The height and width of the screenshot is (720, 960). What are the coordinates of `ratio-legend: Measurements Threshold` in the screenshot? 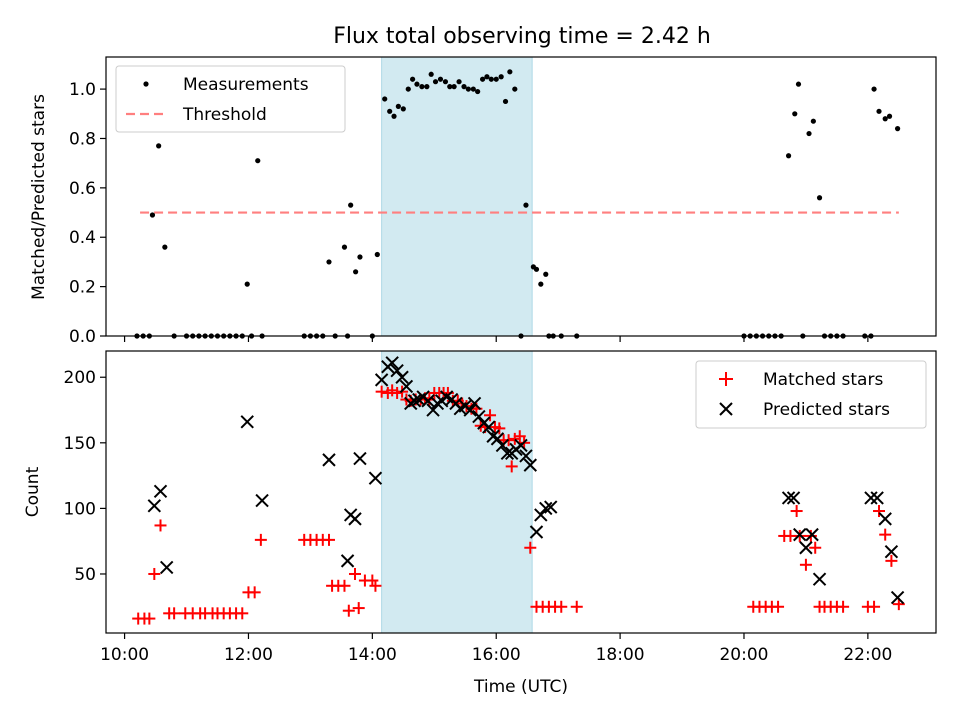 It's located at (230, 99).